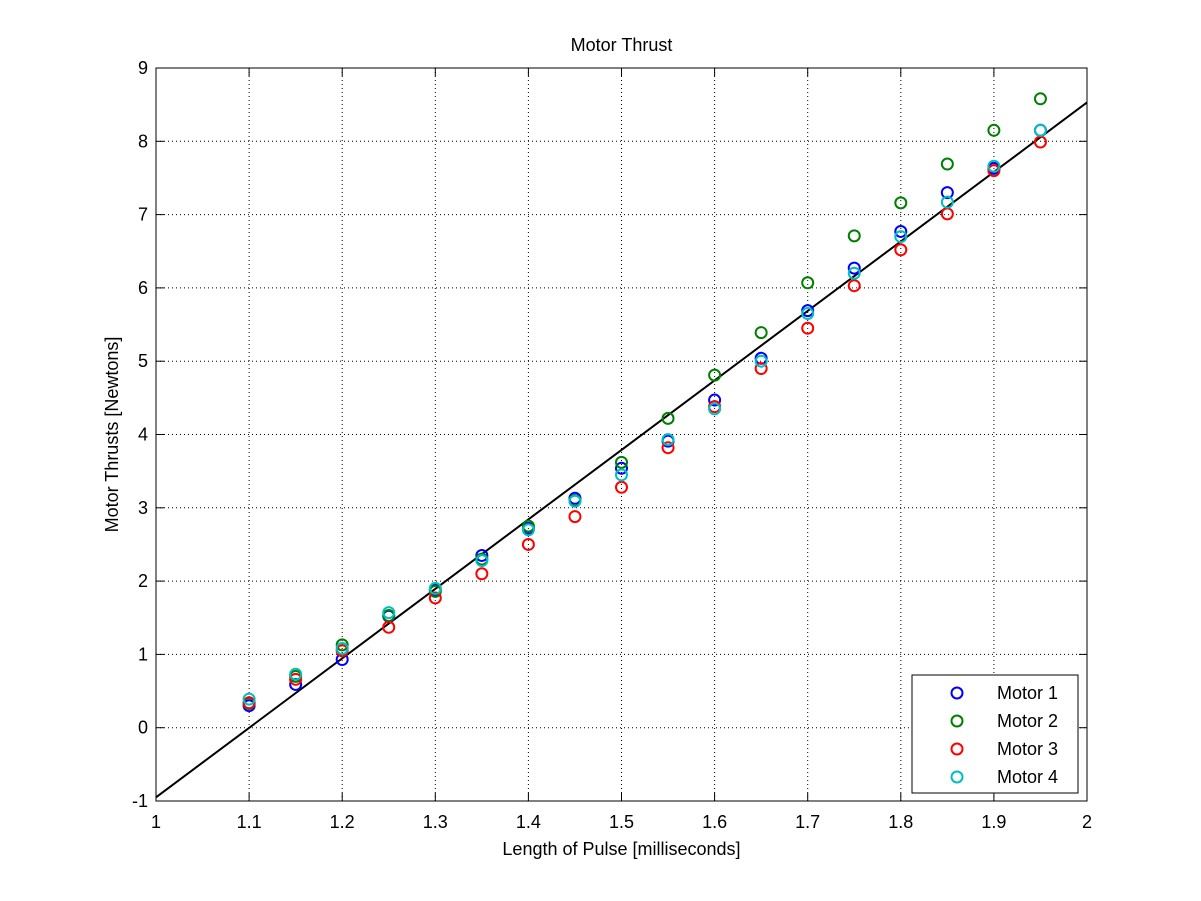 The width and height of the screenshot is (1201, 901). What do you see at coordinates (112, 435) in the screenshot?
I see `y-axis-label: Motor Thrusts [Newtons]` at bounding box center [112, 435].